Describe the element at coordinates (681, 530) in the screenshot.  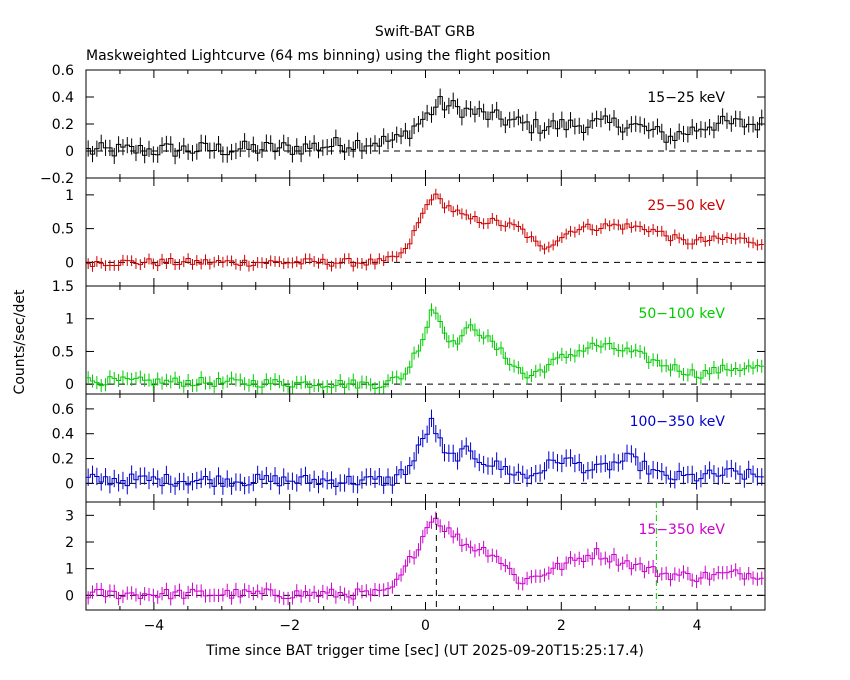
I see `band-label: 15−350 keV` at that location.